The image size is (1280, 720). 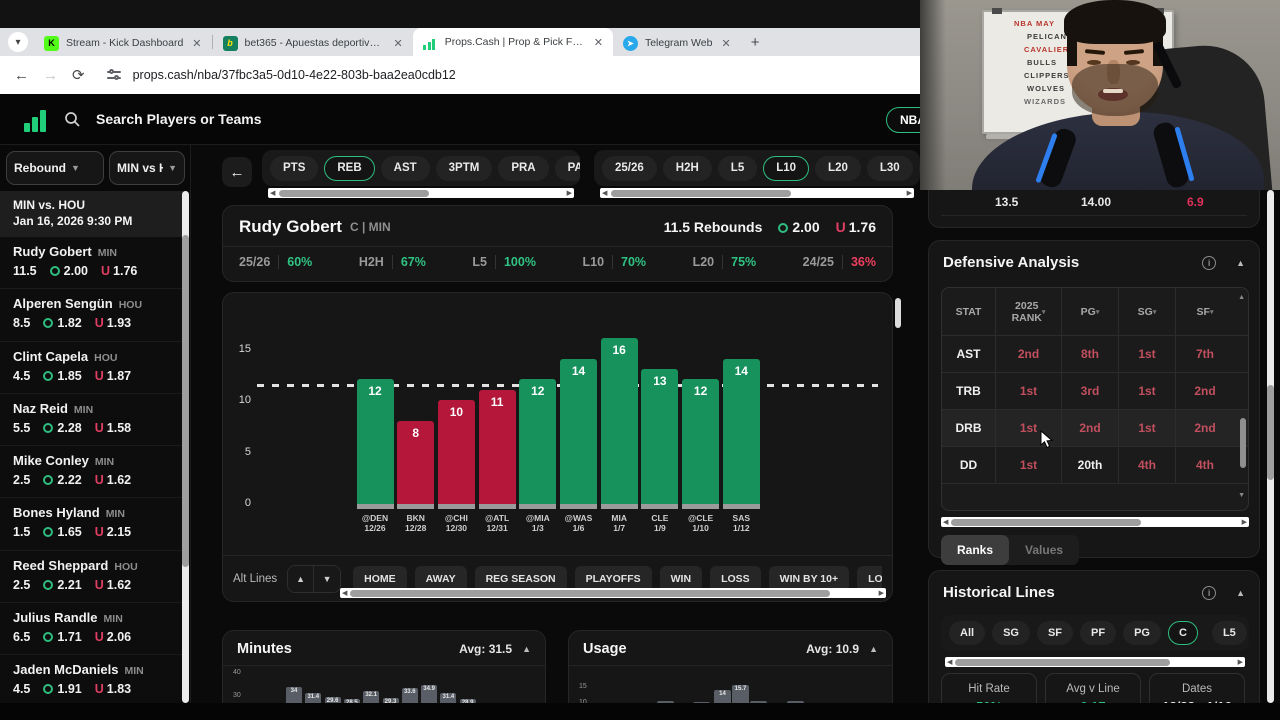 What do you see at coordinates (91, 214) in the screenshot?
I see `game-header: MIN vs. HOU Jan 16, 2026 9:30 PM` at bounding box center [91, 214].